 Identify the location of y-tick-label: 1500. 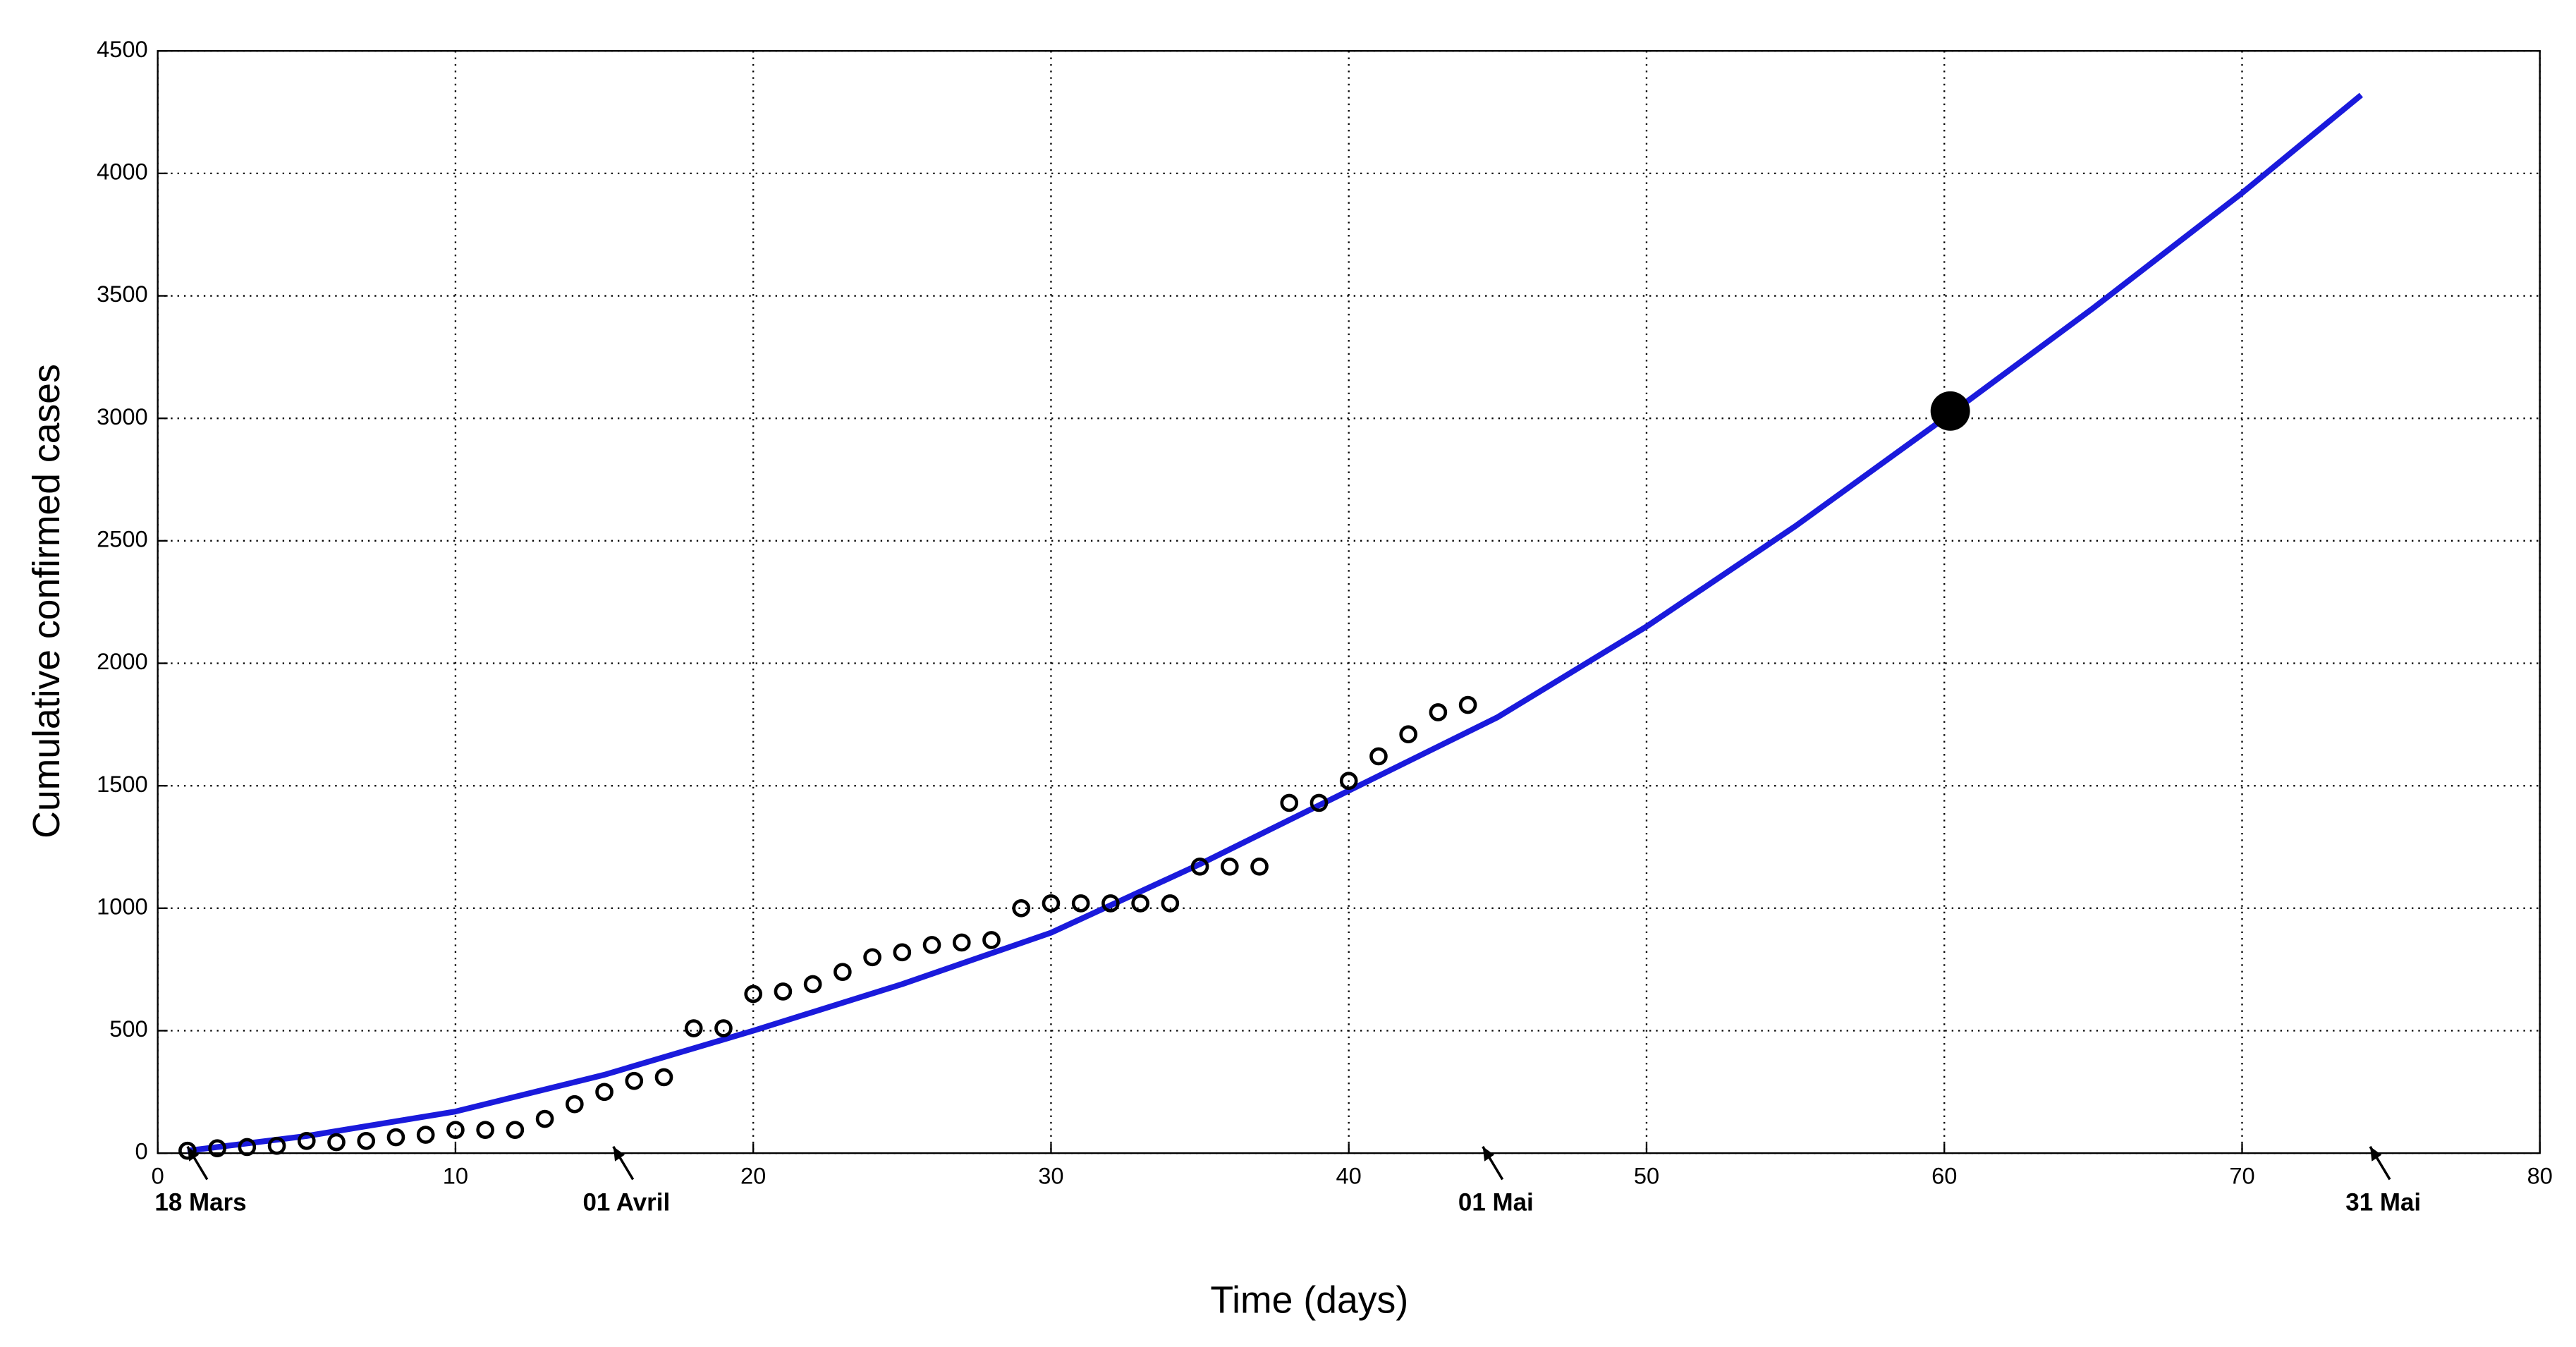
(123, 784).